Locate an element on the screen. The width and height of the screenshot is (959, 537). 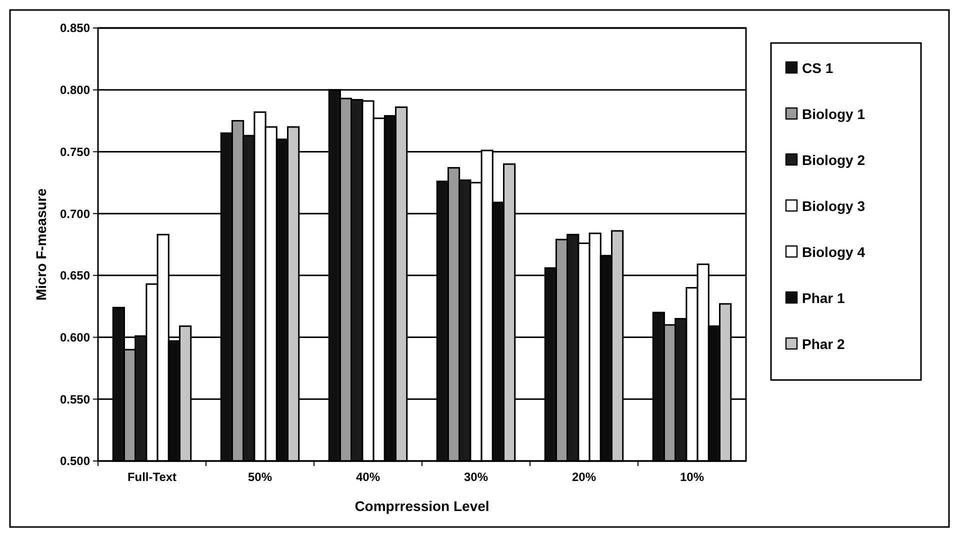
legend-label: Biology 2 is located at coordinates (834, 160).